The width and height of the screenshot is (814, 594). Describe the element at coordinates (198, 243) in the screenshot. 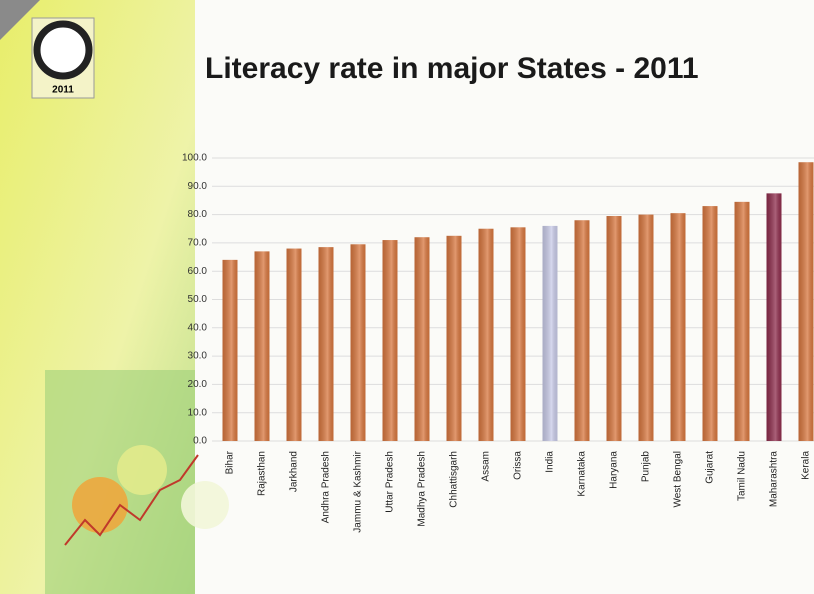

I see `y-tick-label: 70.0` at that location.